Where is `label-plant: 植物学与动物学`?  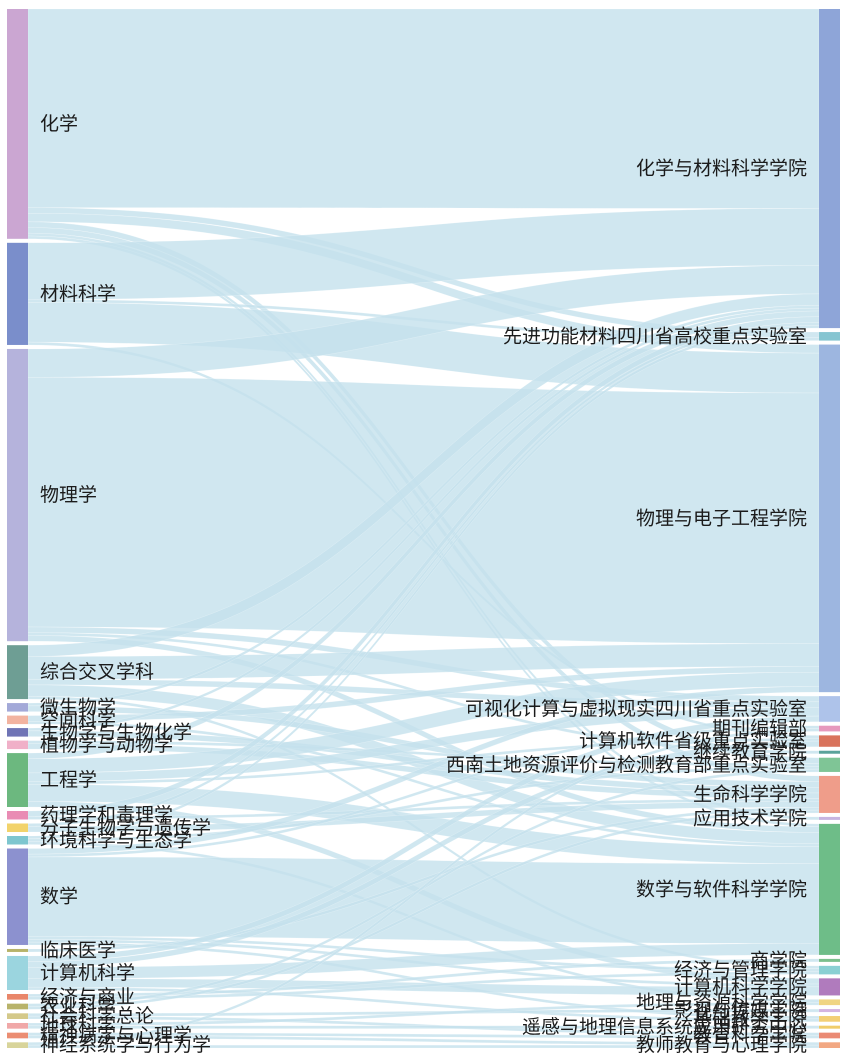
label-plant: 植物学与动物学 is located at coordinates (106, 745).